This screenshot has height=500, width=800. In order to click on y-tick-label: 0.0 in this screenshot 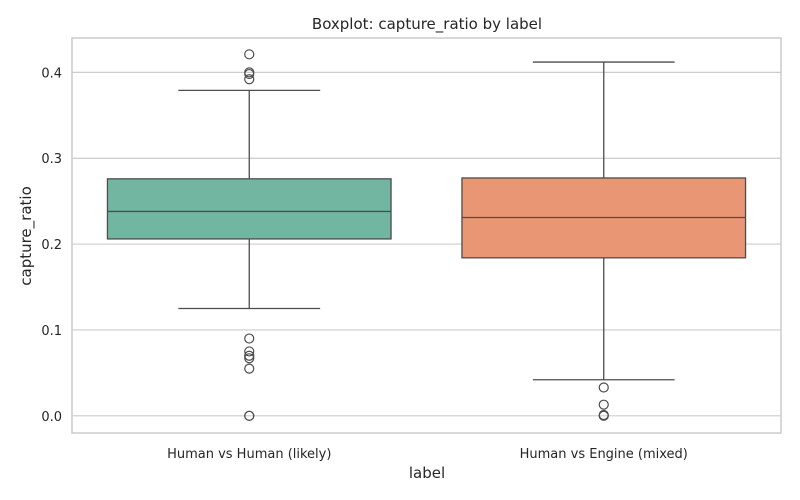, I will do `click(51, 417)`.